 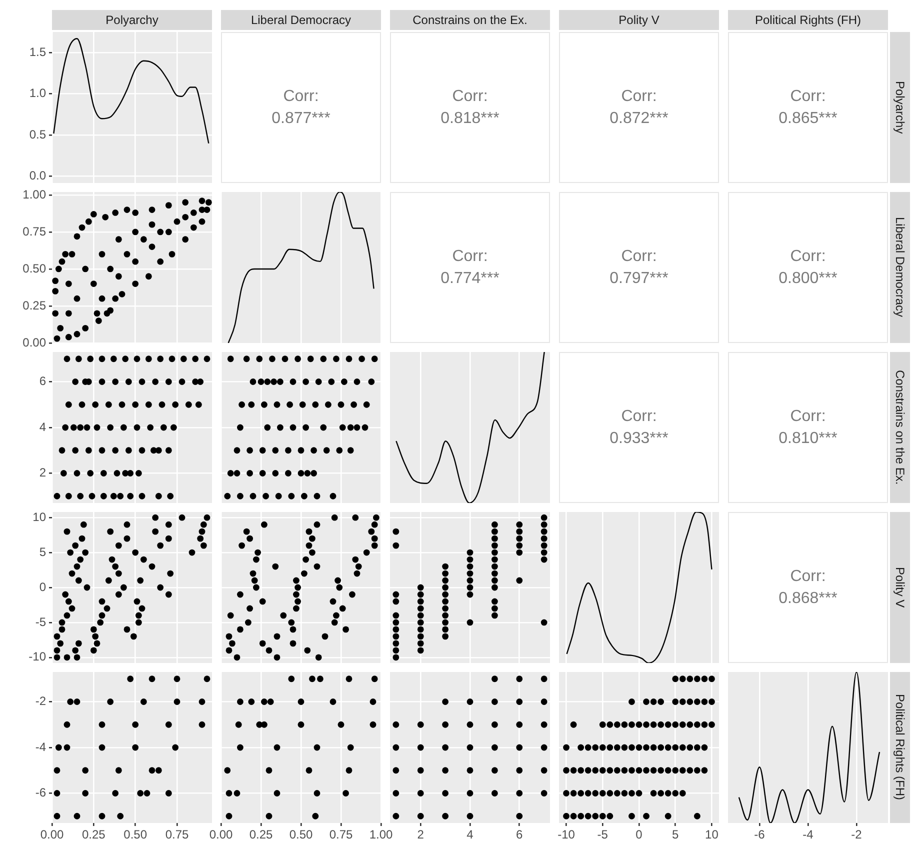 What do you see at coordinates (900, 747) in the screenshot?
I see `y2-axis-title: Political Rights (FH)` at bounding box center [900, 747].